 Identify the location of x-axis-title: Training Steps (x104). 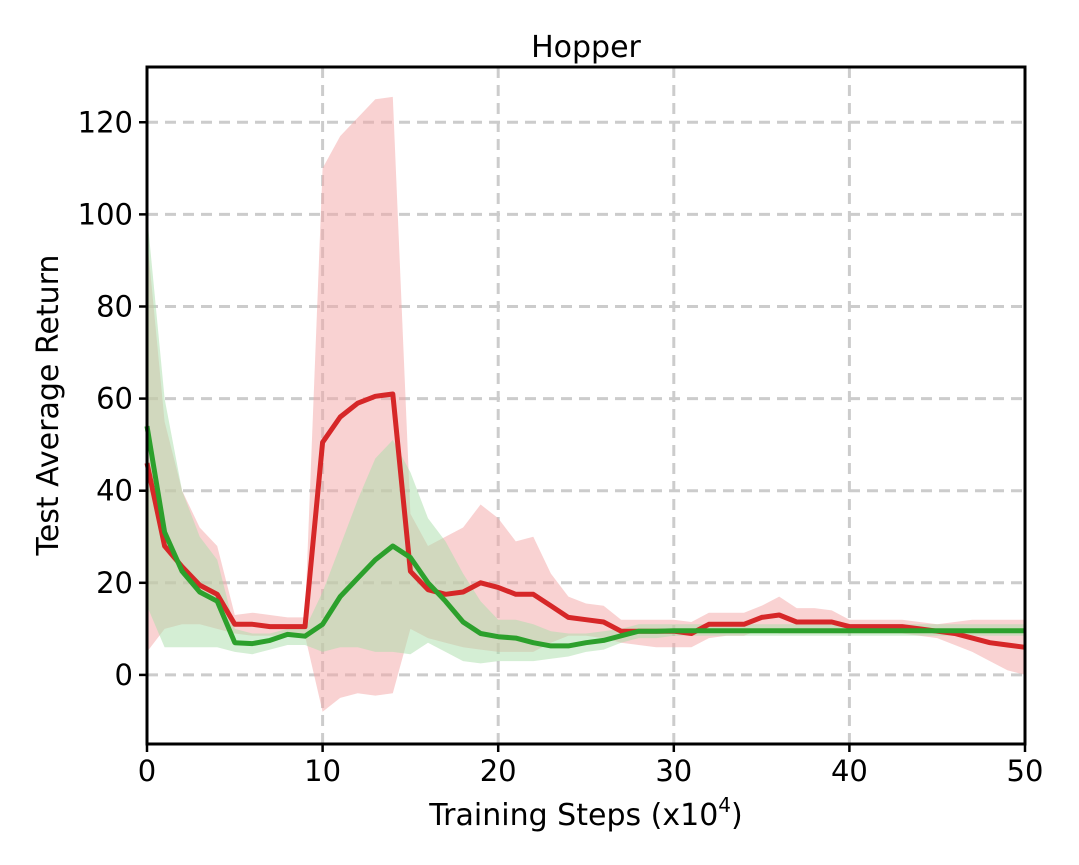
(585, 813).